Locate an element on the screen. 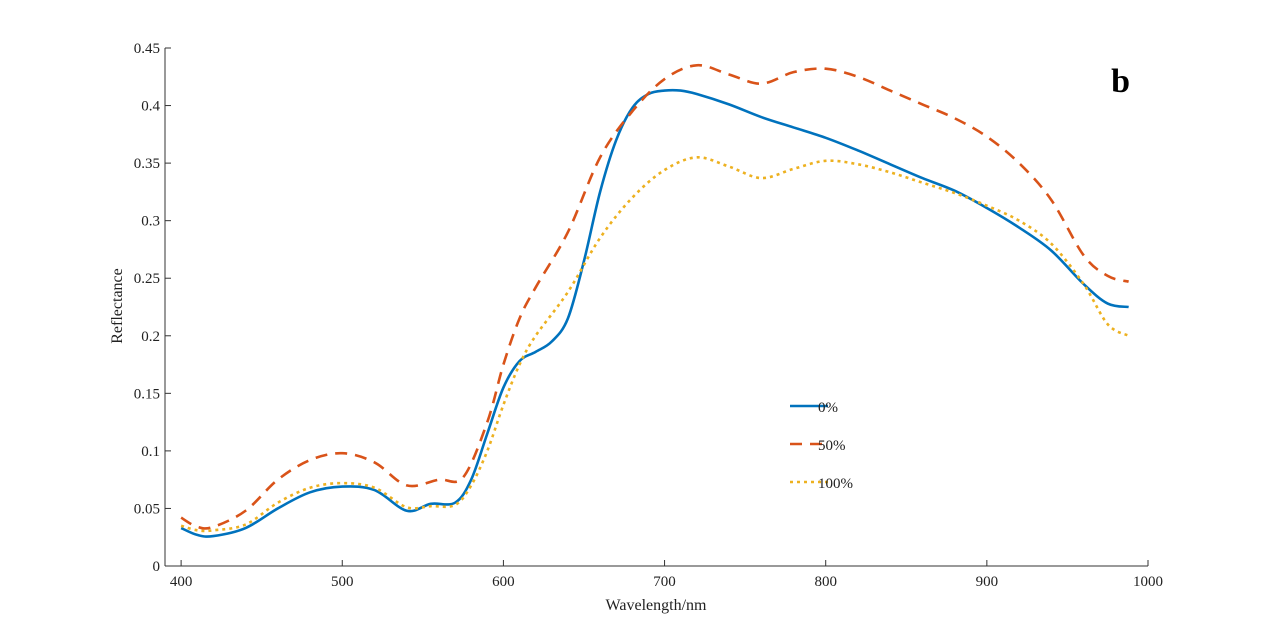 The height and width of the screenshot is (636, 1268). legend-label: 0% is located at coordinates (828, 408).